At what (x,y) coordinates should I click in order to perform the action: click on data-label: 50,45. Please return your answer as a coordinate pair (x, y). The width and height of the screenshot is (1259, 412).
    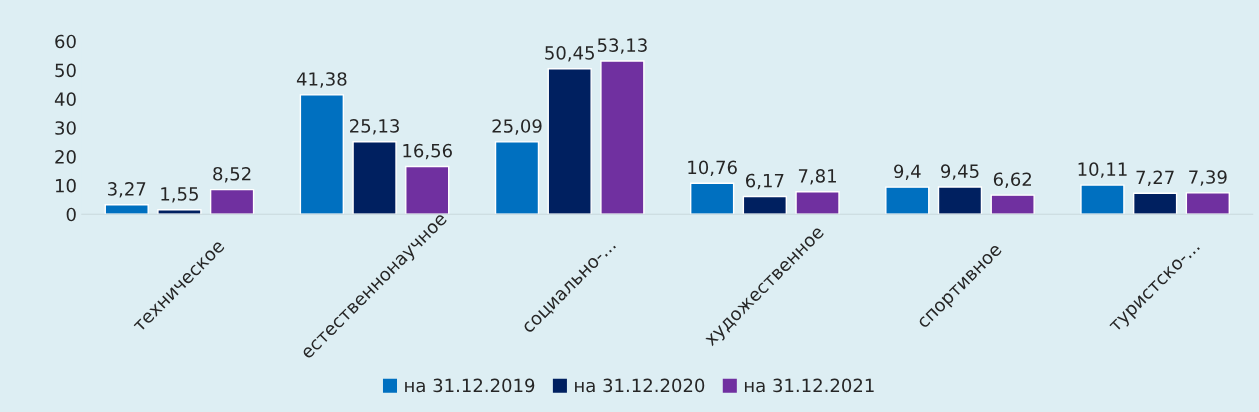
    Looking at the image, I should click on (569, 54).